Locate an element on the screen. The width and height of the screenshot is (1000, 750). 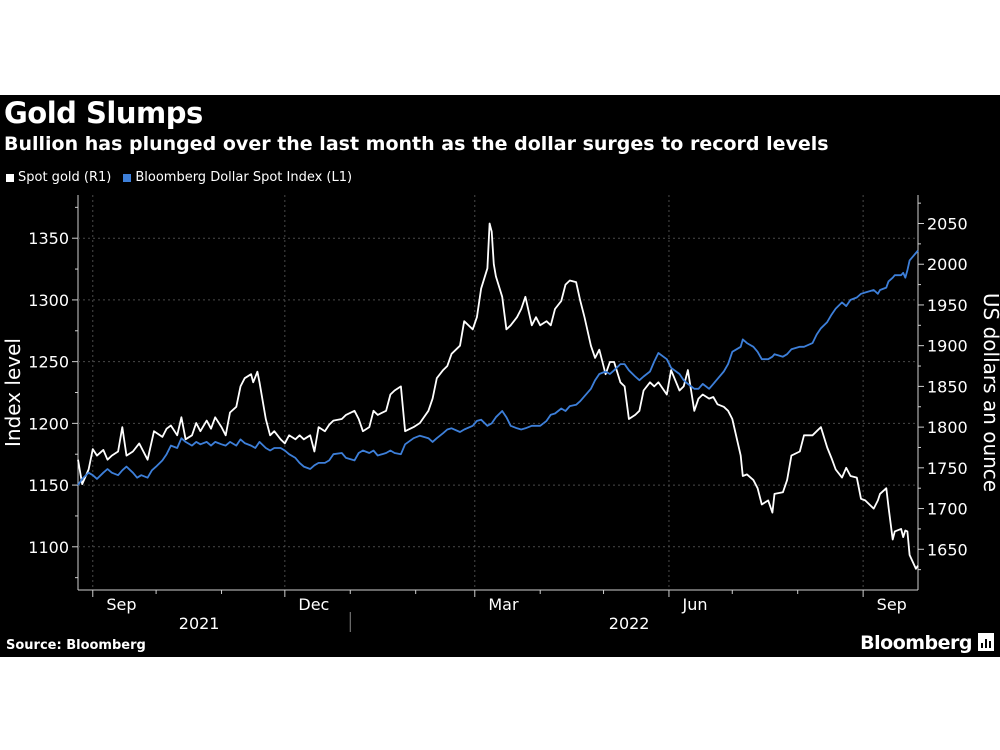
right-tick-label: 1750 is located at coordinates (947, 468).